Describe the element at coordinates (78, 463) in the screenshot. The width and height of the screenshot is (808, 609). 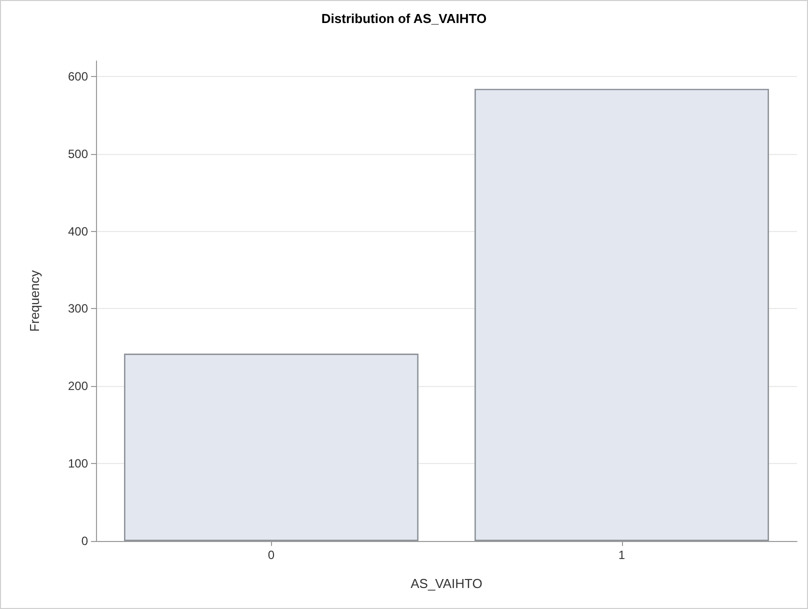
I see `y-tick-label: 100` at that location.